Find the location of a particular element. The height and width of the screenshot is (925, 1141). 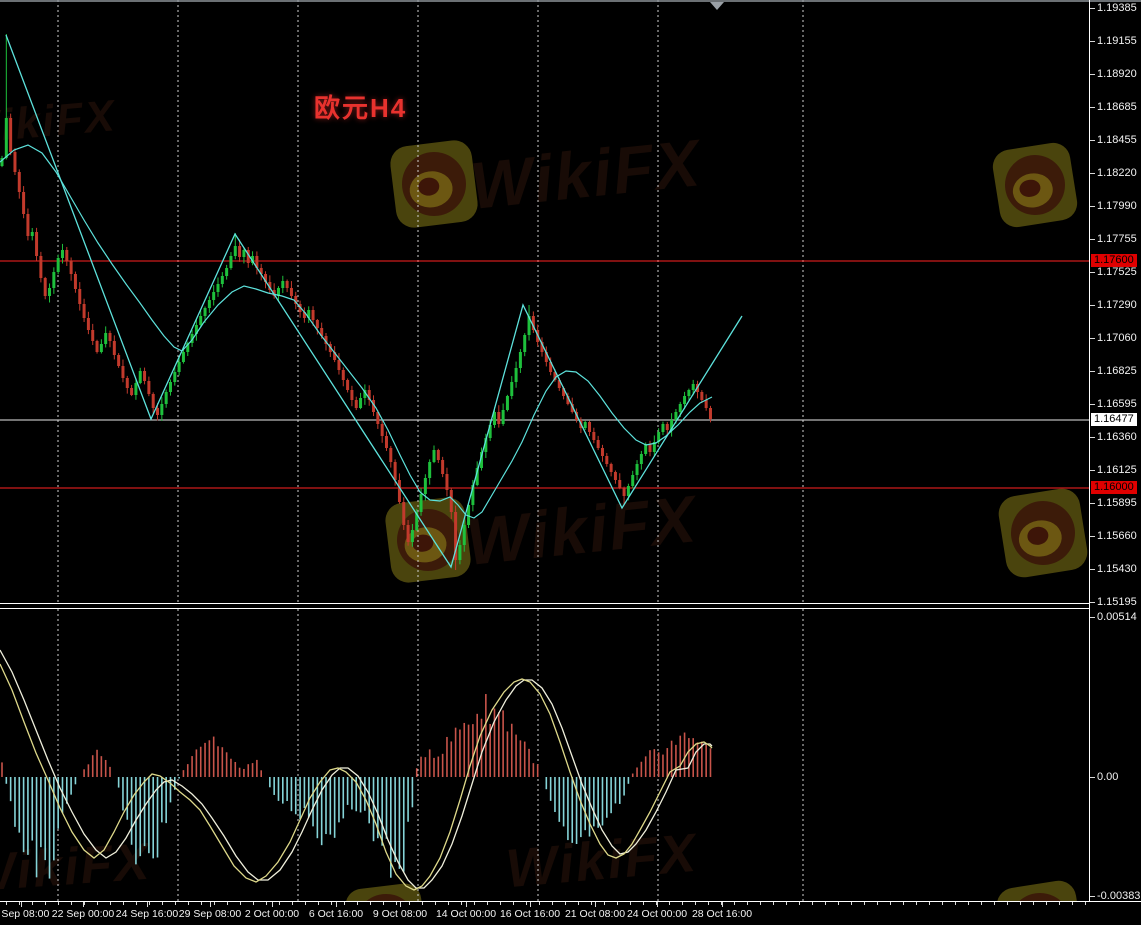

price-axis-label: 1.18455 is located at coordinates (1117, 140).